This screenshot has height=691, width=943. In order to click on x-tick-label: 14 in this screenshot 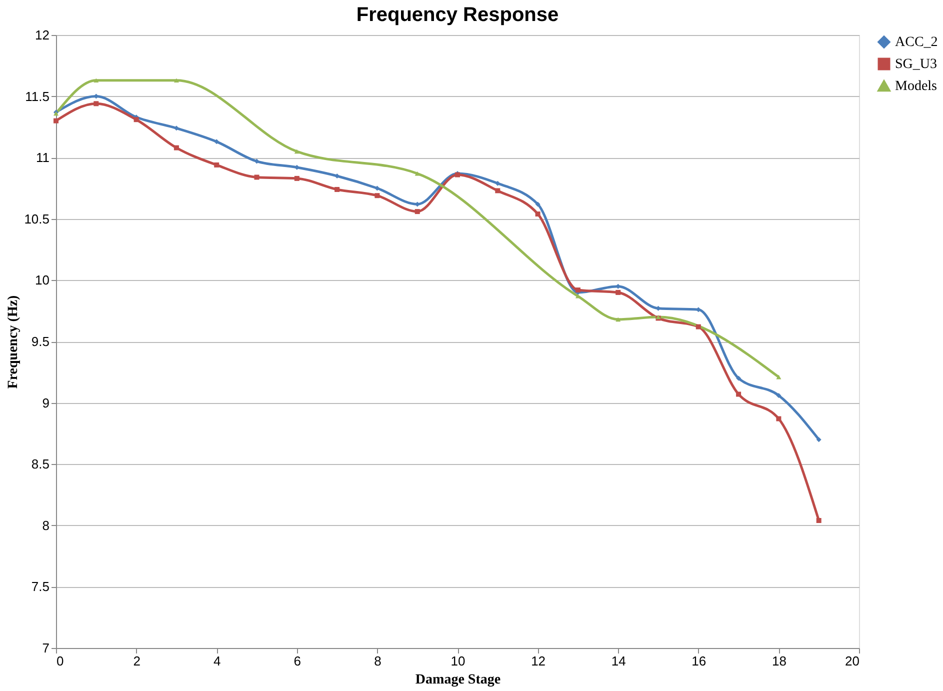, I will do `click(618, 661)`.